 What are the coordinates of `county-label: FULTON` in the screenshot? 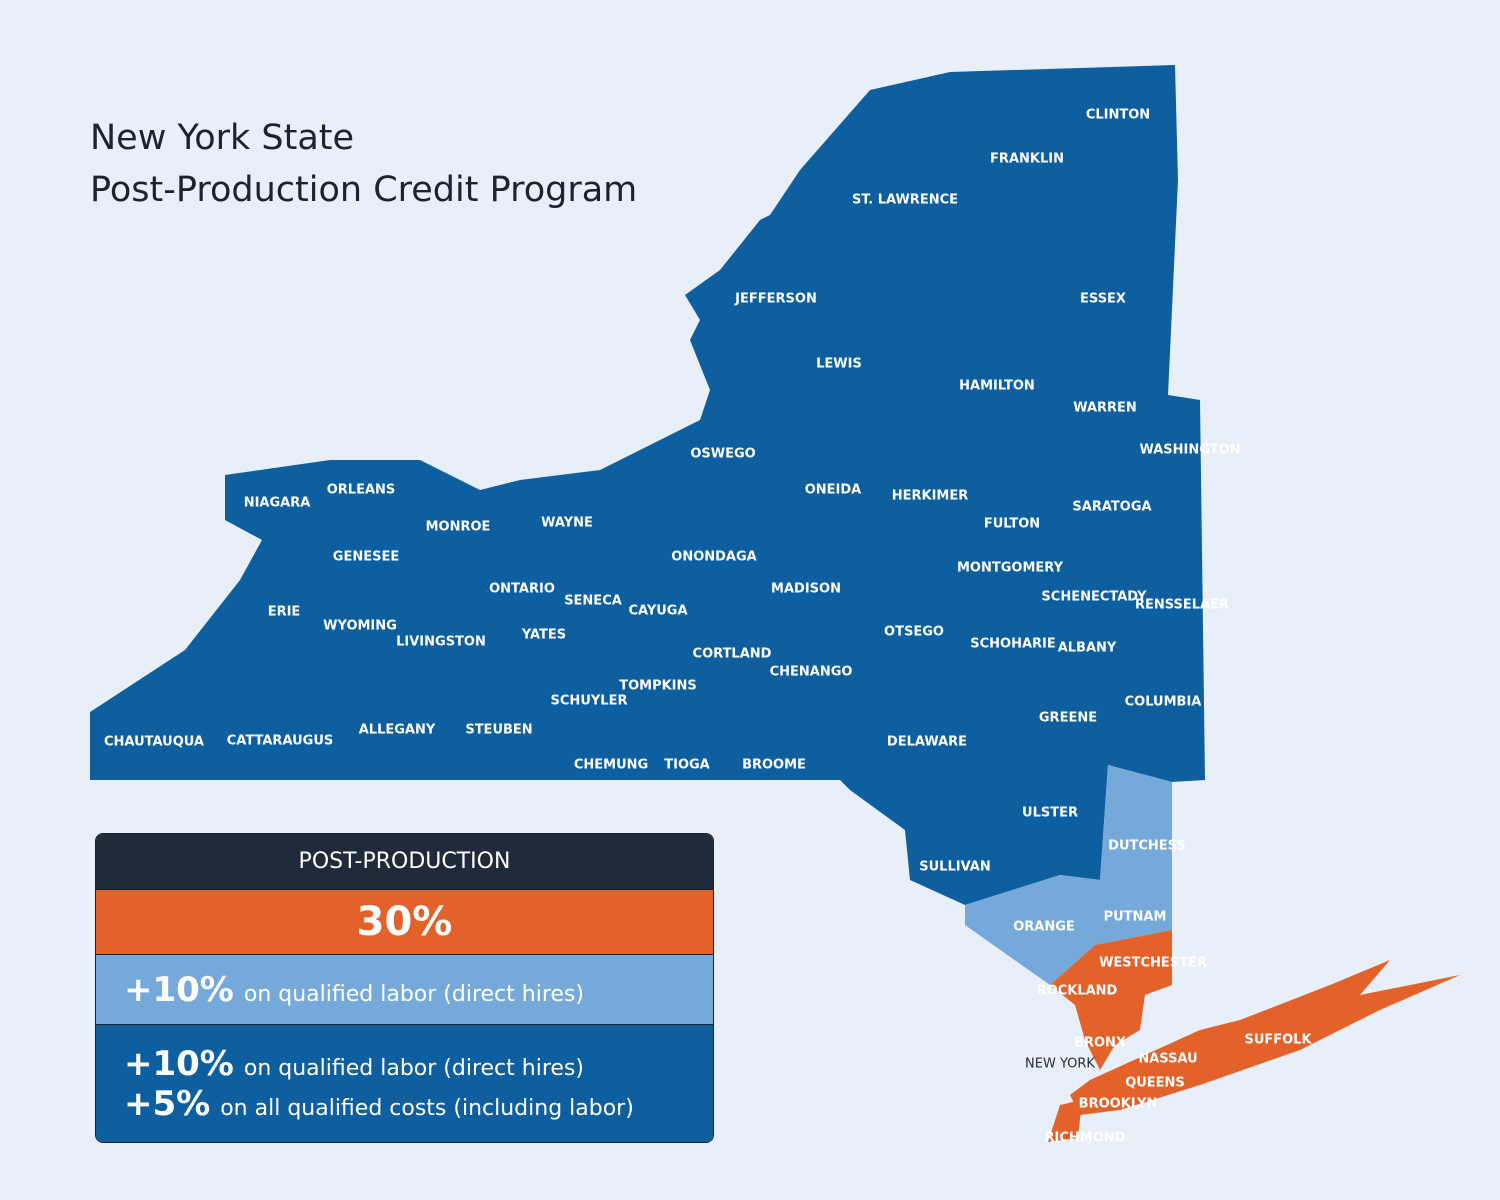 It's located at (1012, 524).